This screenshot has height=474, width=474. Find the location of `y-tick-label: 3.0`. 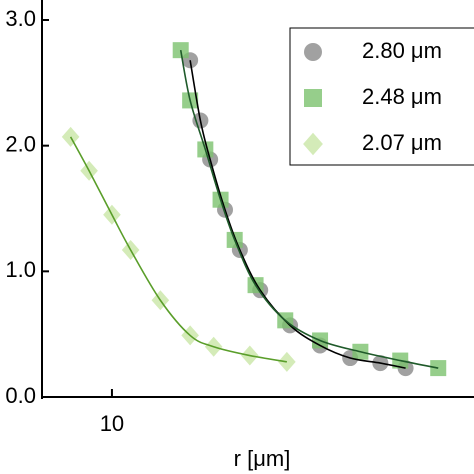

y-tick-label: 3.0 is located at coordinates (20, 18).